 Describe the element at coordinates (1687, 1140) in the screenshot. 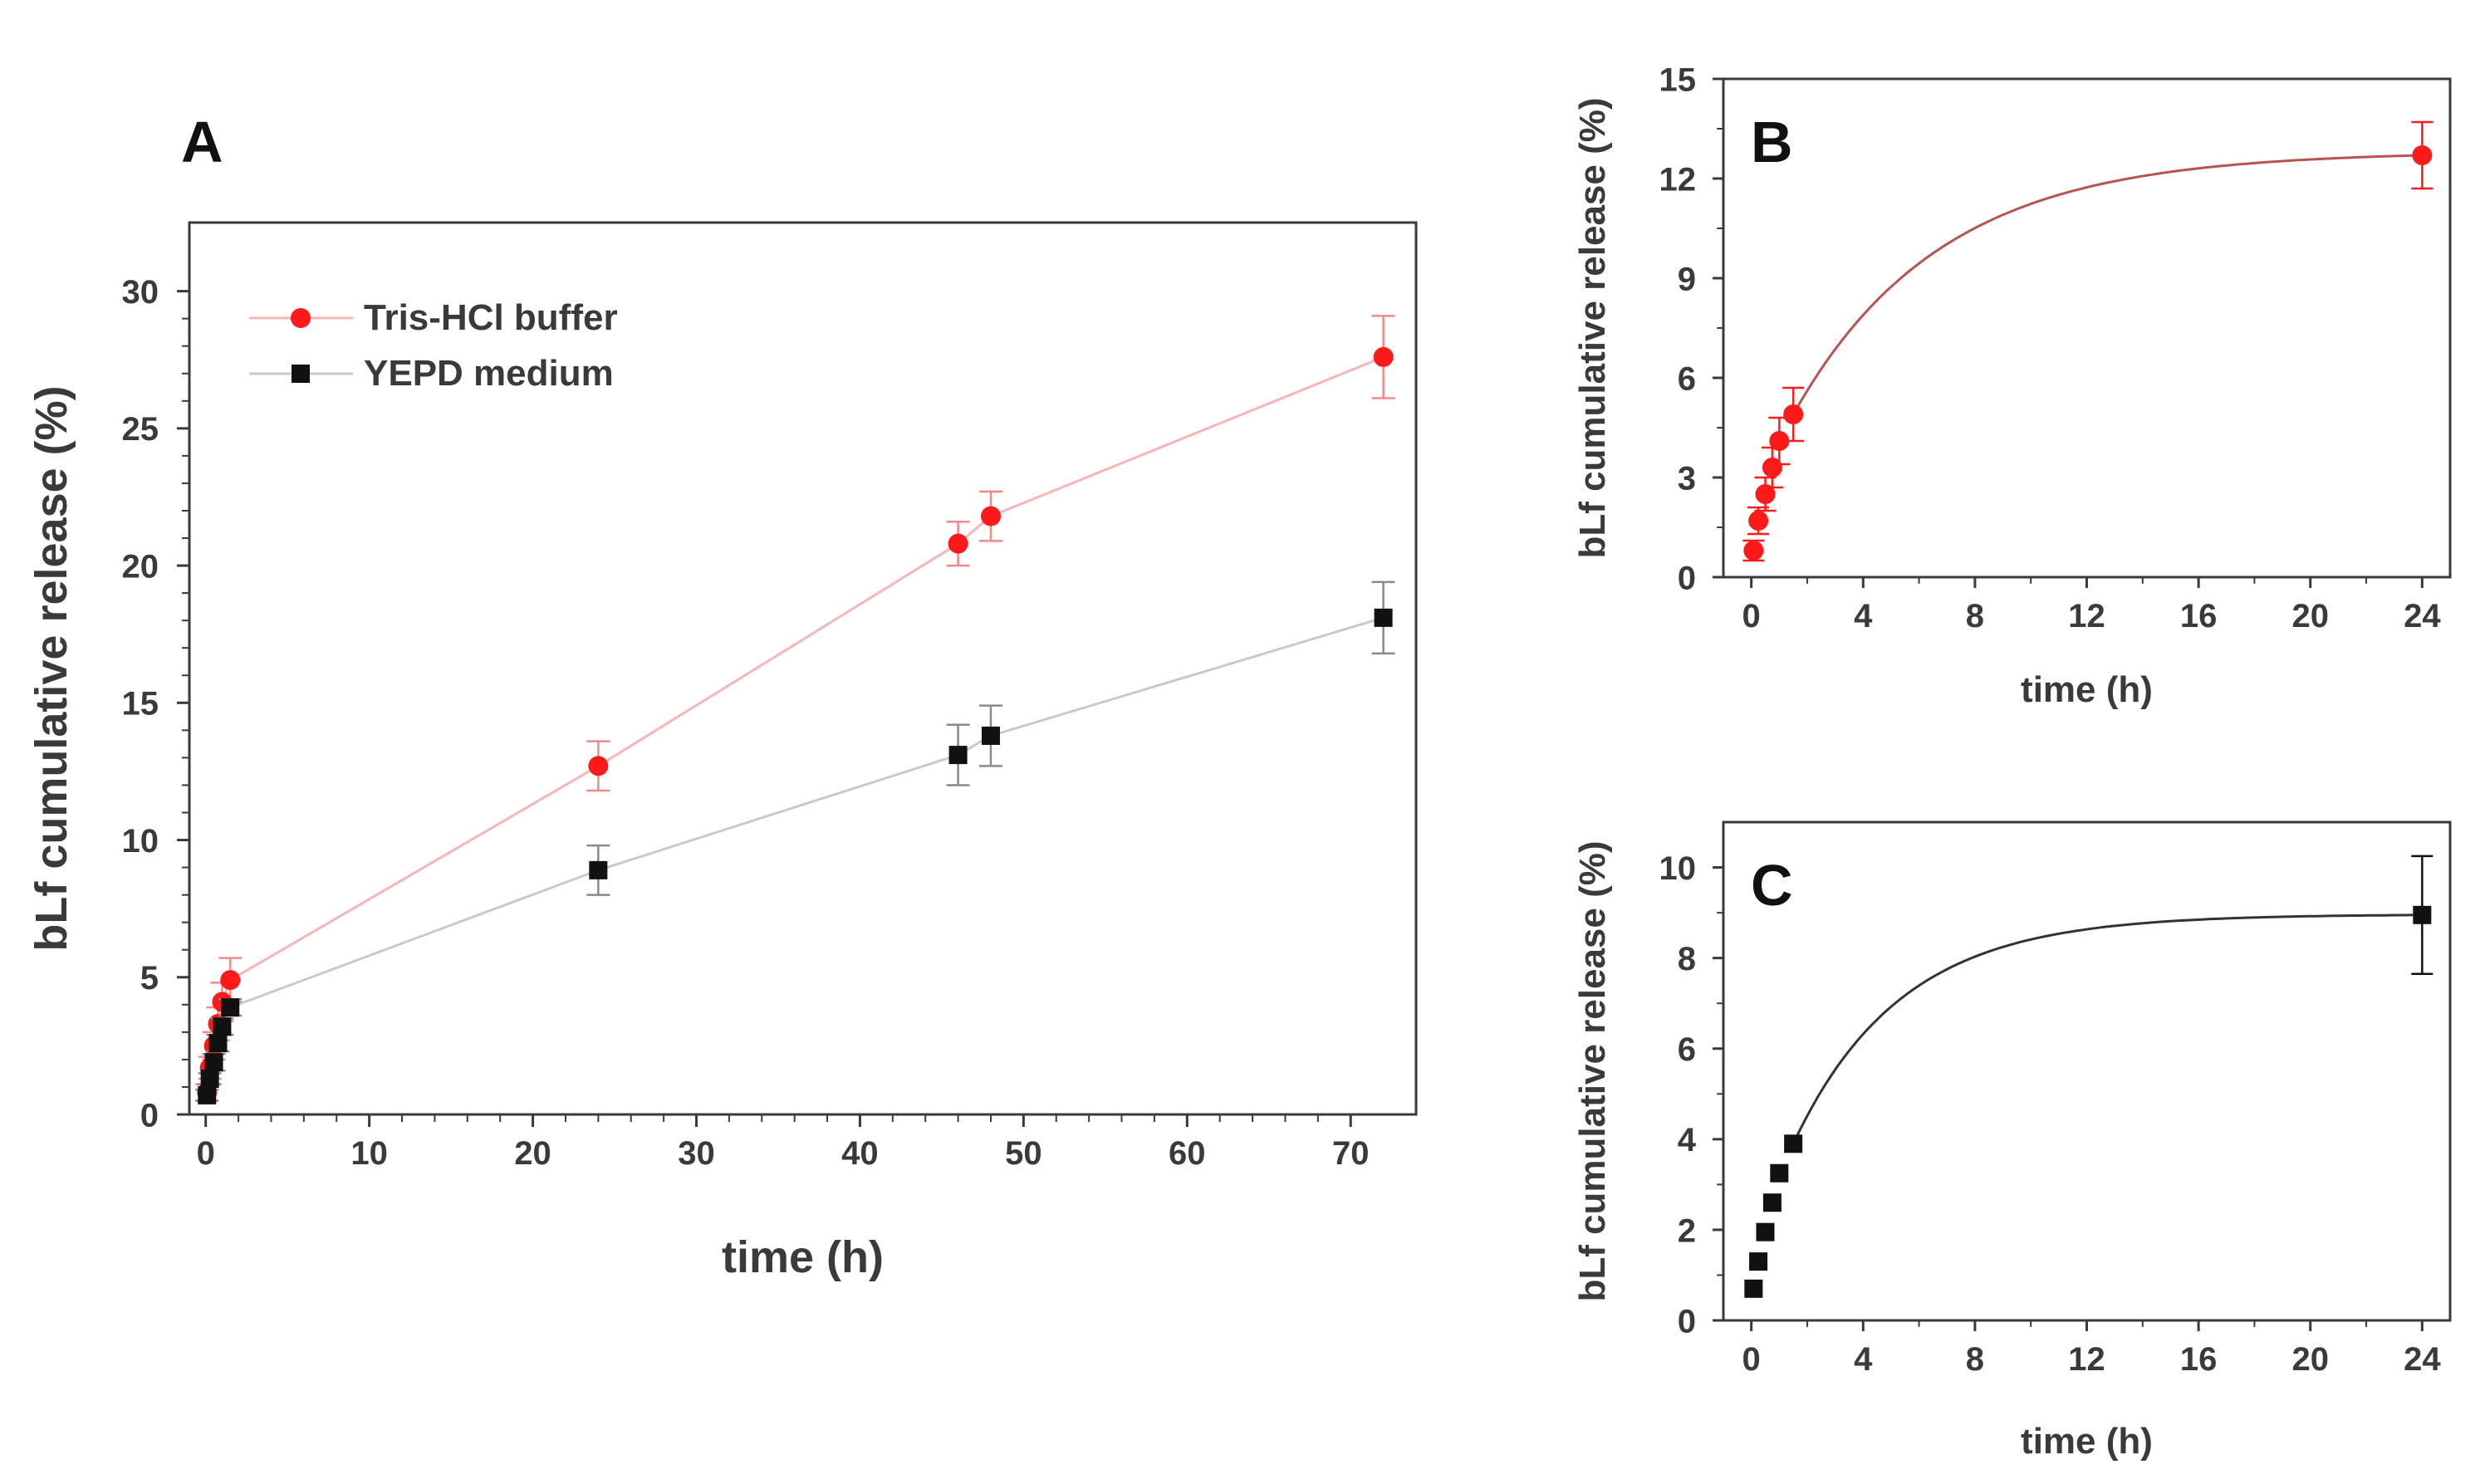

I see `y-tick-label: 4` at that location.